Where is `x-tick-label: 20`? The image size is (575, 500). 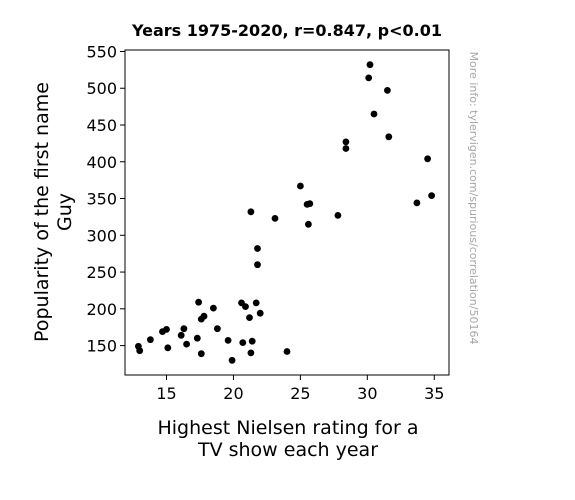 x-tick-label: 20 is located at coordinates (233, 393).